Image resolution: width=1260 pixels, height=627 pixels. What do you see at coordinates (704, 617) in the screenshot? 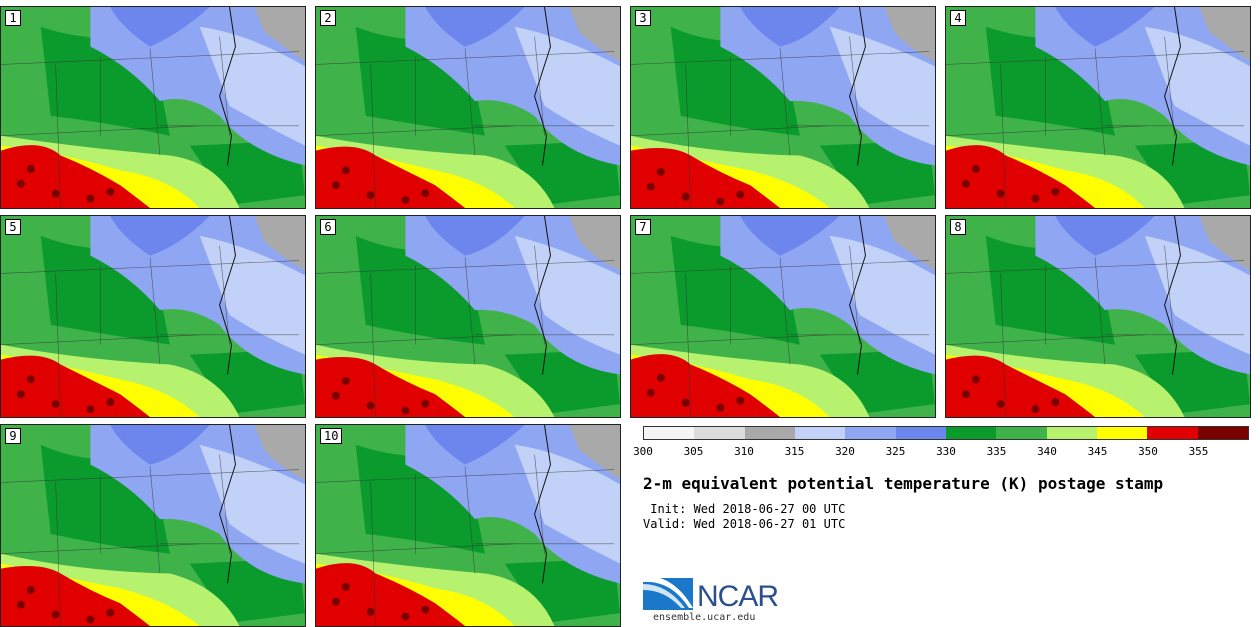
I see `logo-url: ensemble.ucar.edu` at bounding box center [704, 617].